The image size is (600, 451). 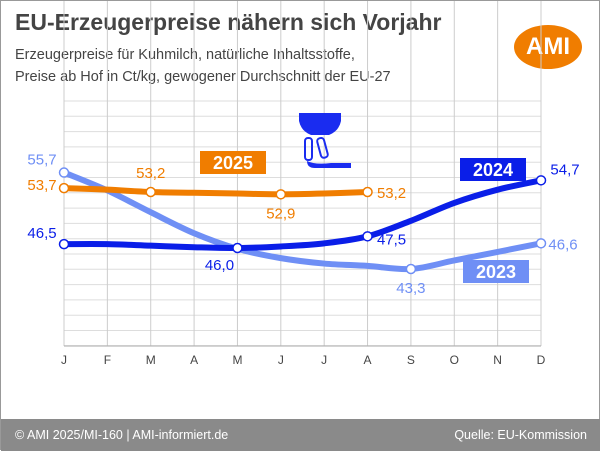 I want to click on legend-label-2025: 2025, so click(x=233, y=163).